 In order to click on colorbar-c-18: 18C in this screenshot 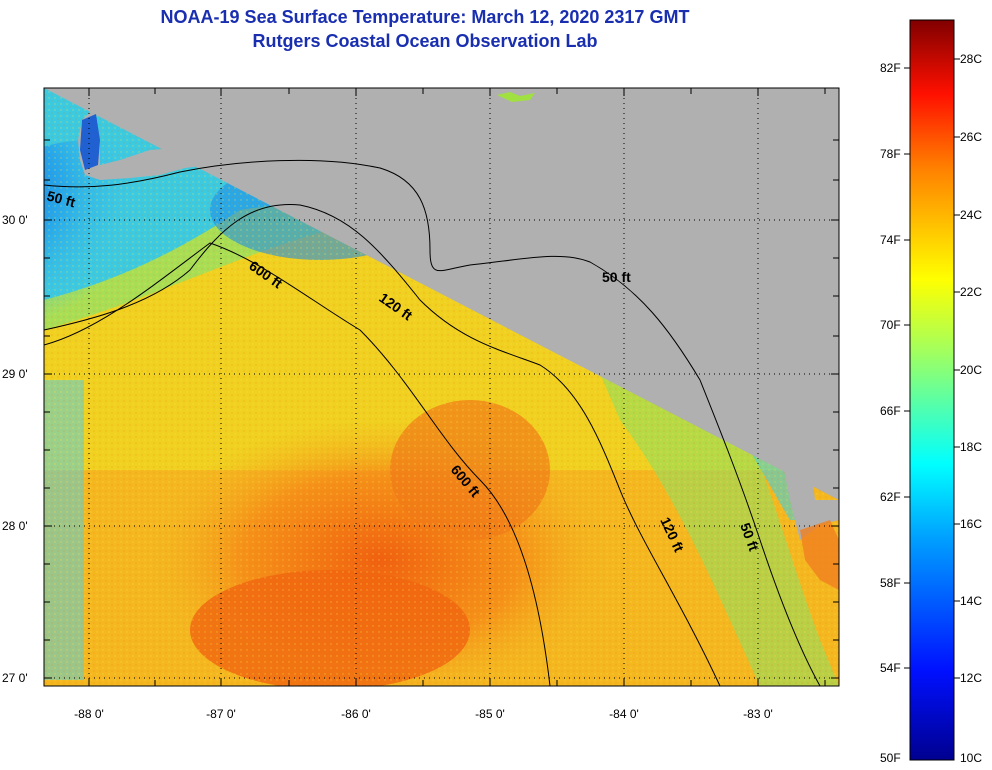, I will do `click(971, 447)`.